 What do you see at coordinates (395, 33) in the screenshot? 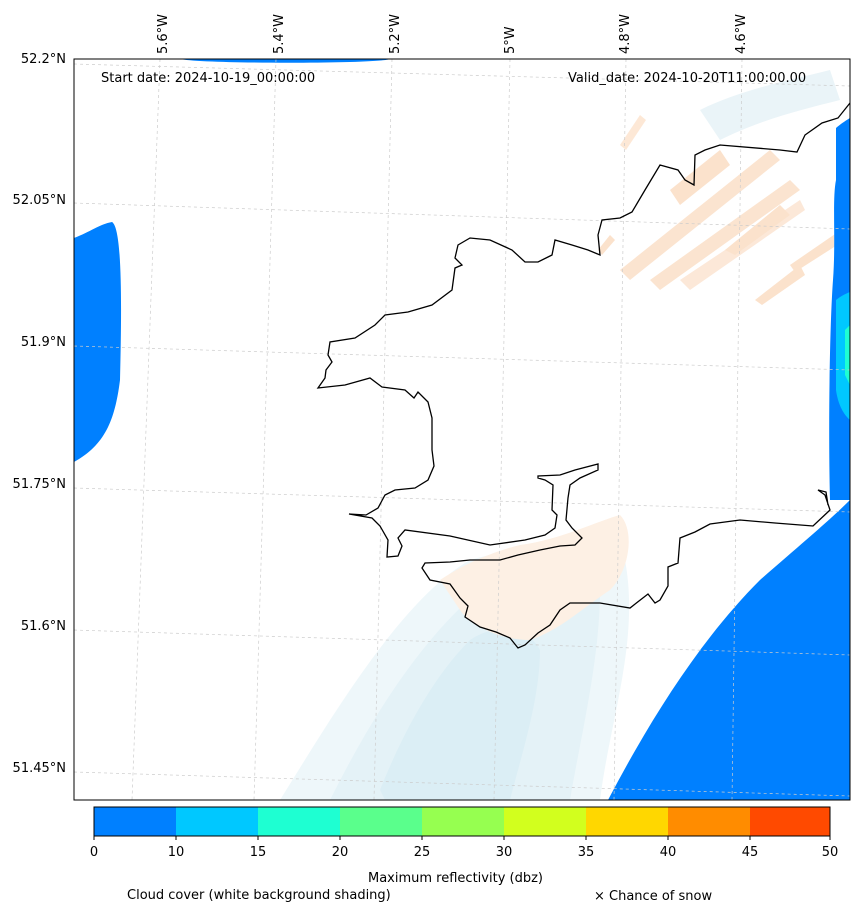
I see `lon-label: 5.2°W` at bounding box center [395, 33].